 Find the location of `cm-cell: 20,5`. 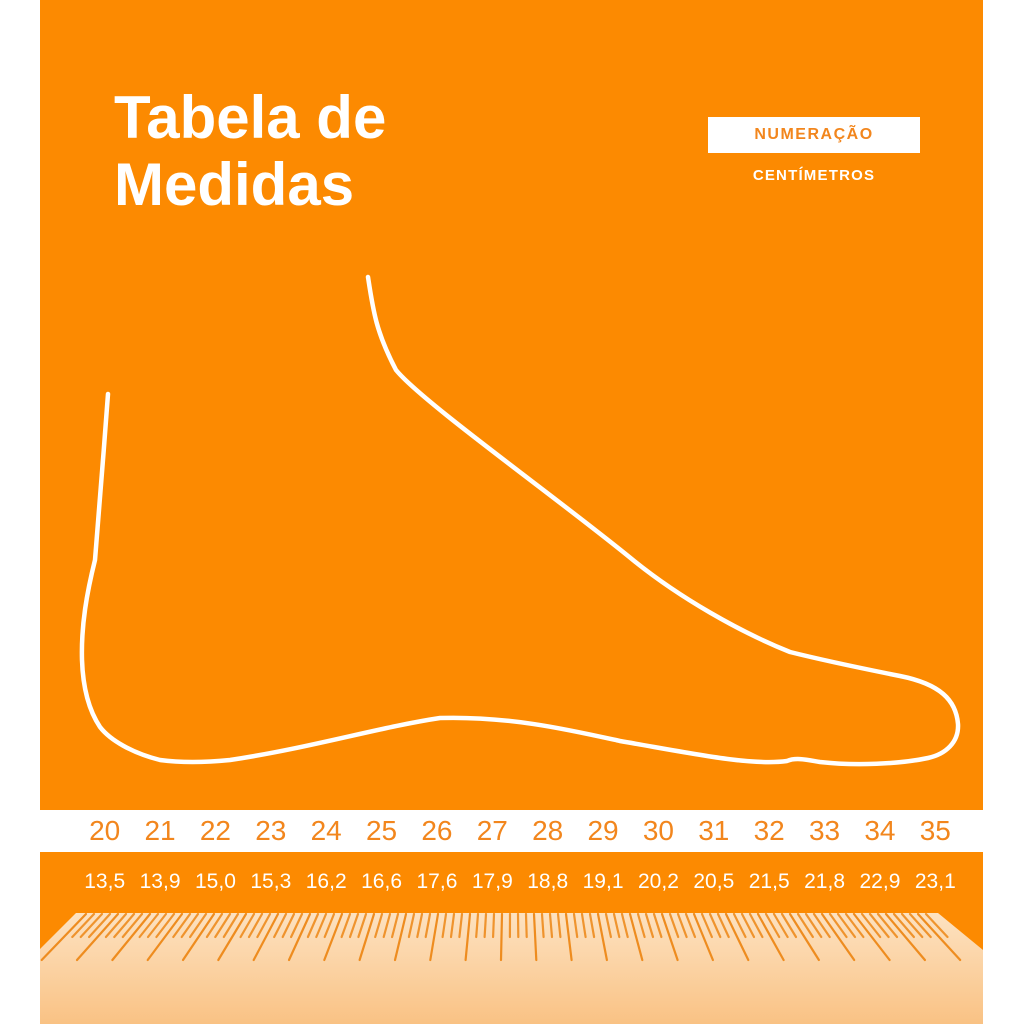

cm-cell: 20,5 is located at coordinates (714, 881).